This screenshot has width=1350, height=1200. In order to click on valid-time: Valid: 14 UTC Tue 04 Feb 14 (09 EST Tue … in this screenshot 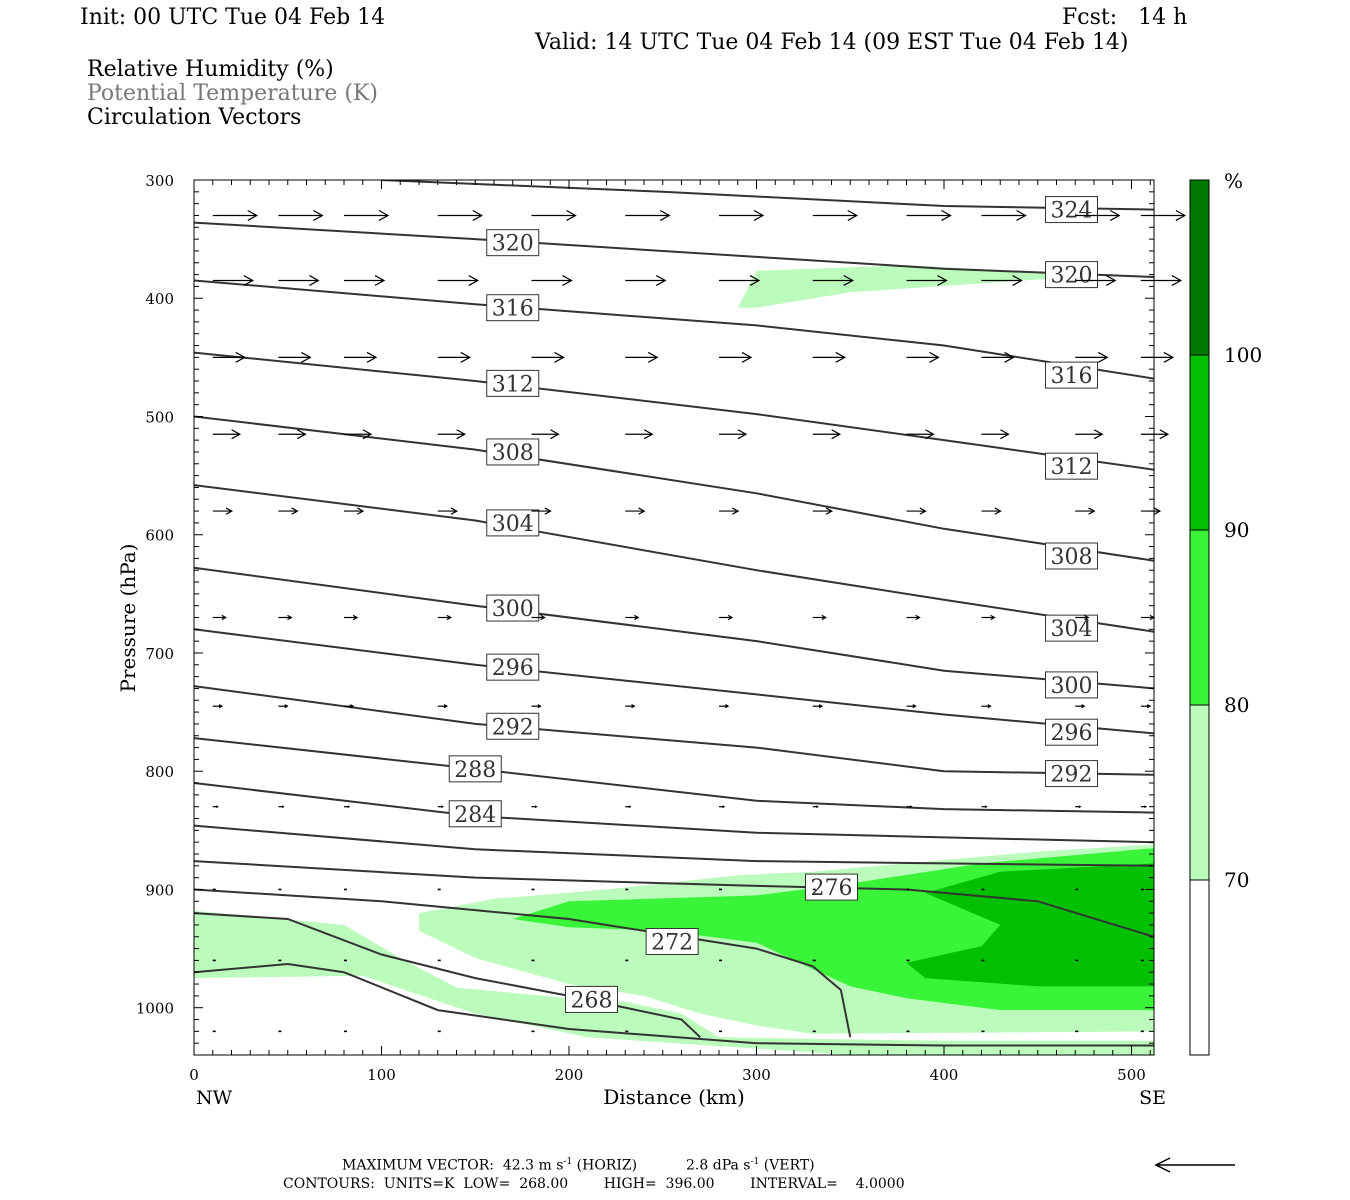, I will do `click(832, 42)`.